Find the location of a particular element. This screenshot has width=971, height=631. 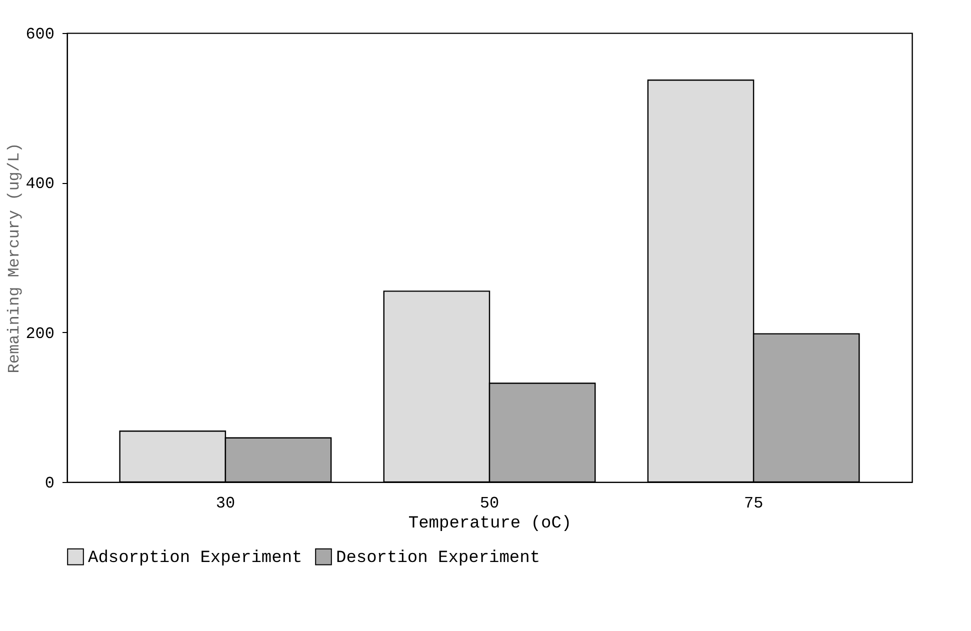

y-tick-label: 400 is located at coordinates (40, 184).